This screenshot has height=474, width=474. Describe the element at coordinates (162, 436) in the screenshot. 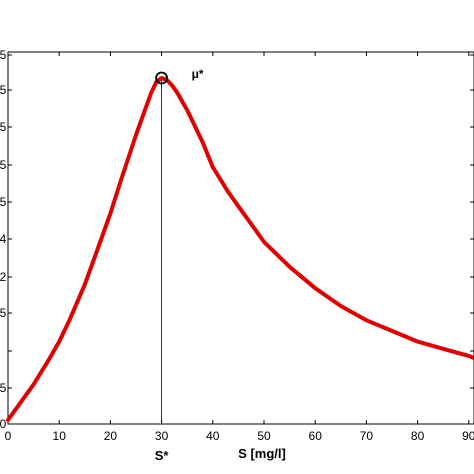

I see `x-tick-label: 30` at that location.